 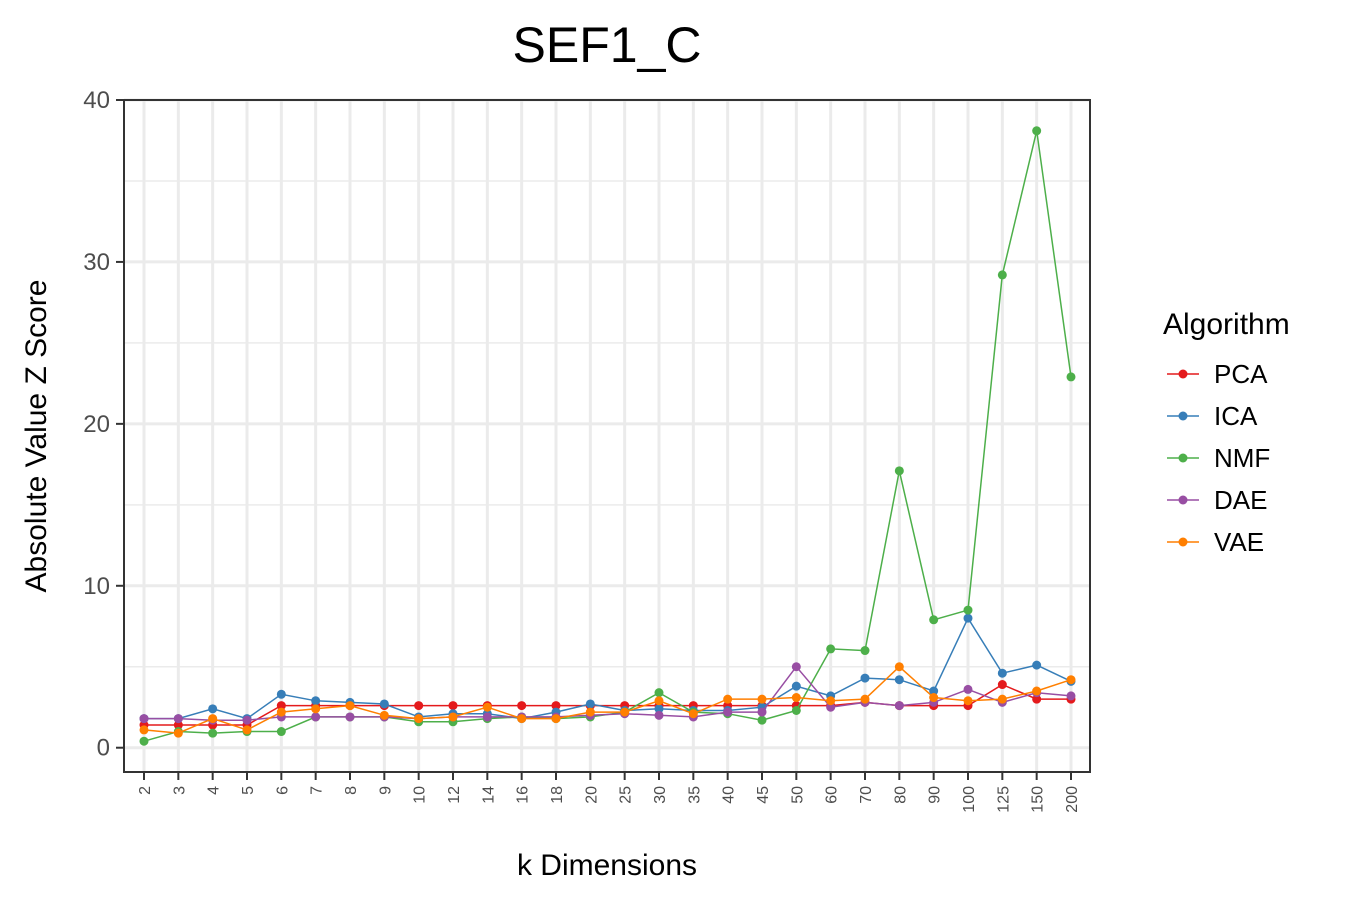 I want to click on x-tick-label: 5, so click(x=248, y=790).